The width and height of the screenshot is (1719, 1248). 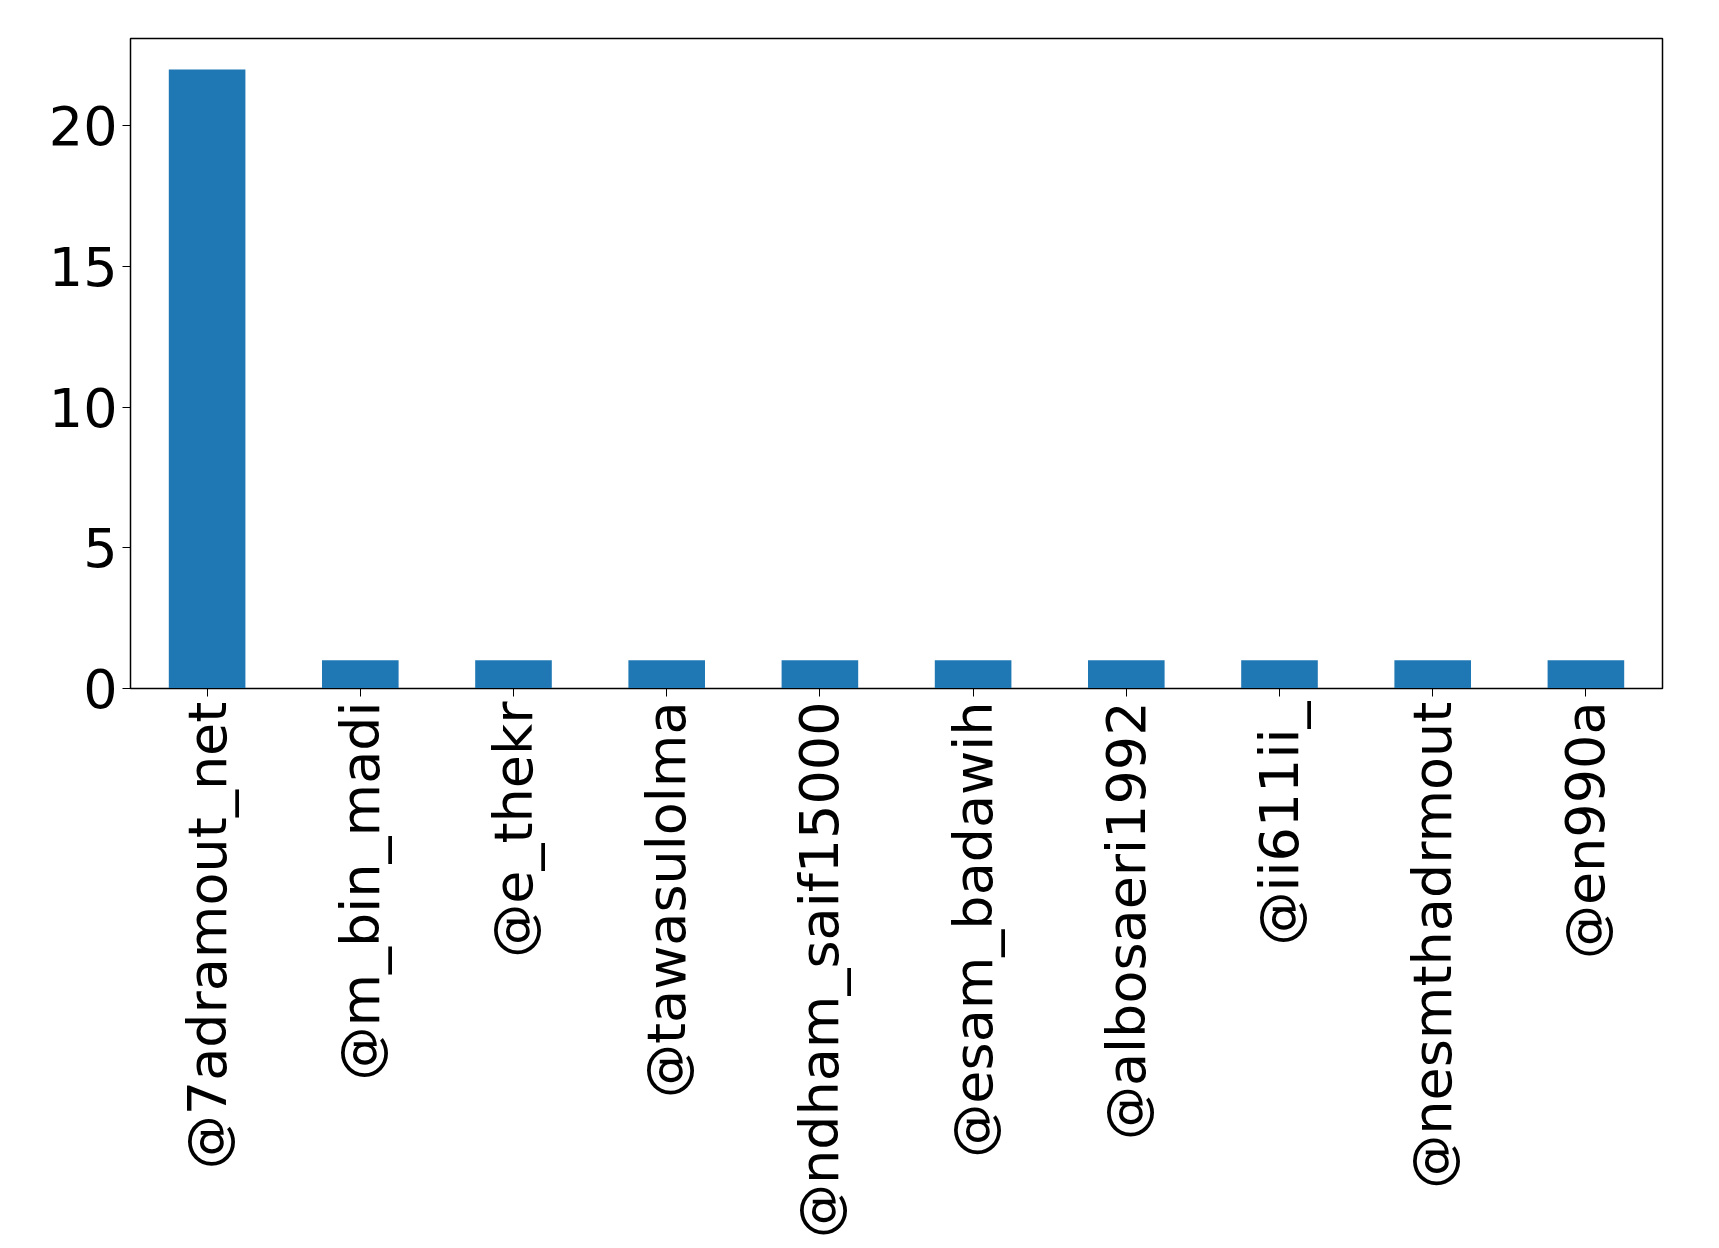 I want to click on x-tick-label: @nesmthadrmout, so click(x=1433, y=945).